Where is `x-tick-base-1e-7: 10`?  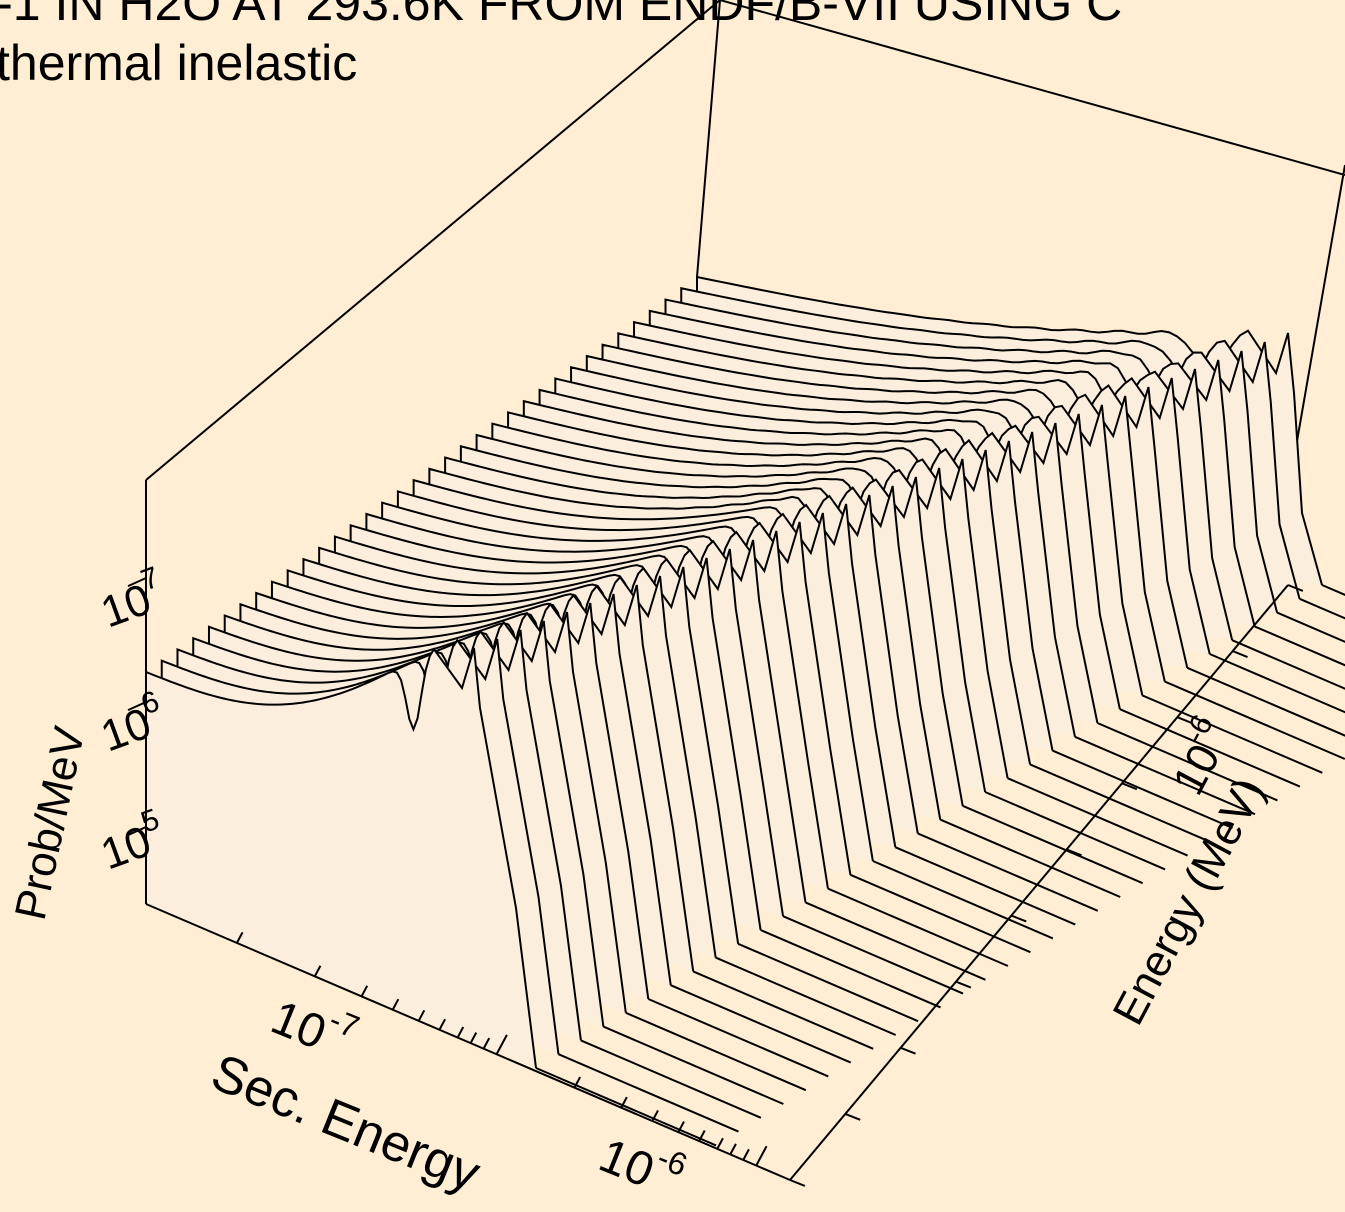 x-tick-base-1e-7: 10 is located at coordinates (298, 1025).